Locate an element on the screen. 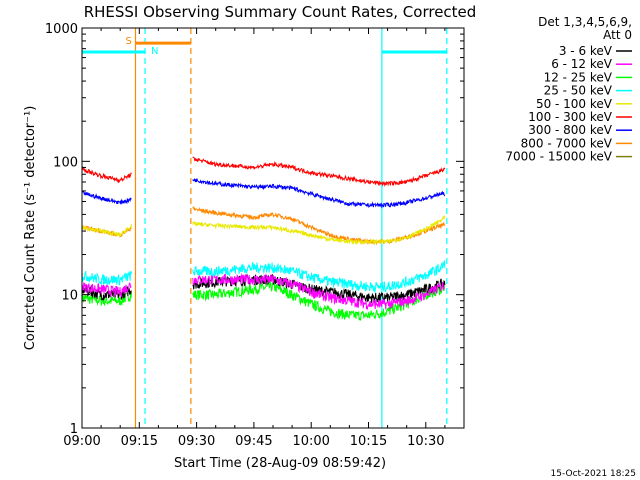  legend-entry-label: 3 - 6 keV is located at coordinates (586, 51).